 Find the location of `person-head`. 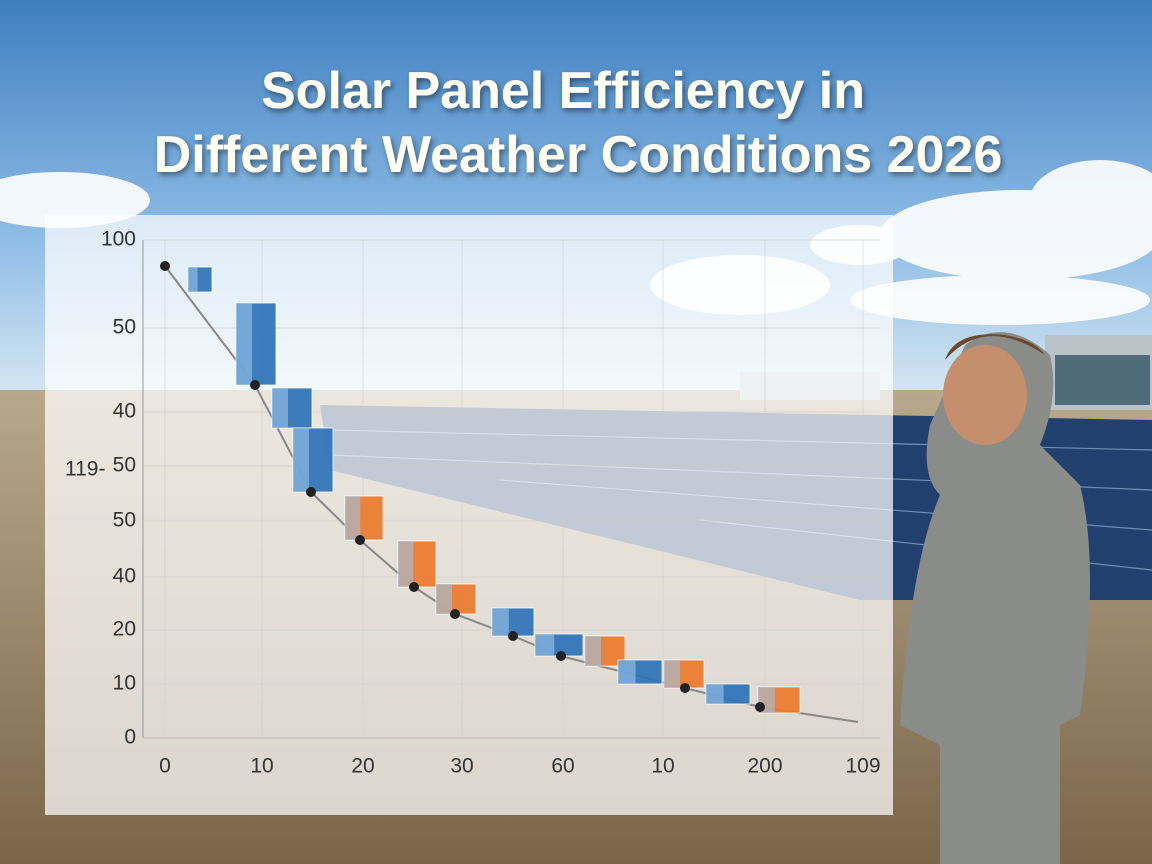

person-head is located at coordinates (985, 395).